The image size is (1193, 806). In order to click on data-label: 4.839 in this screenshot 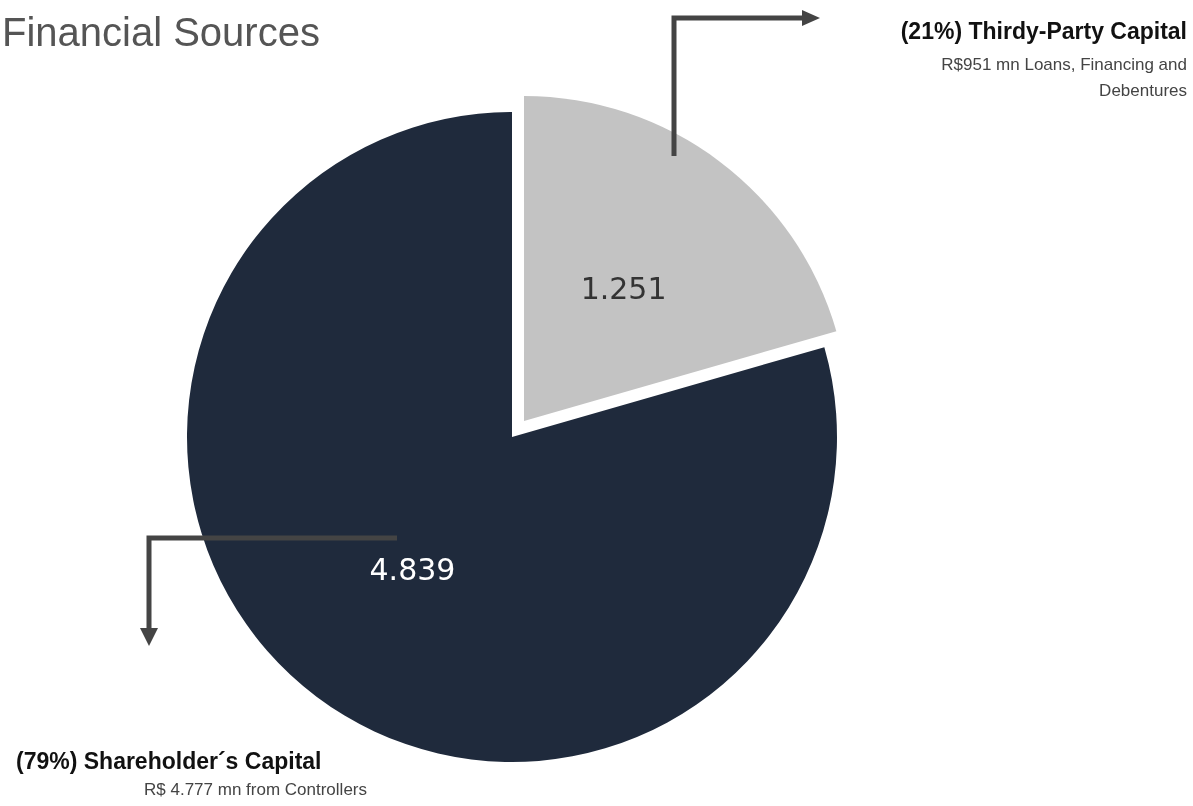, I will do `click(412, 569)`.